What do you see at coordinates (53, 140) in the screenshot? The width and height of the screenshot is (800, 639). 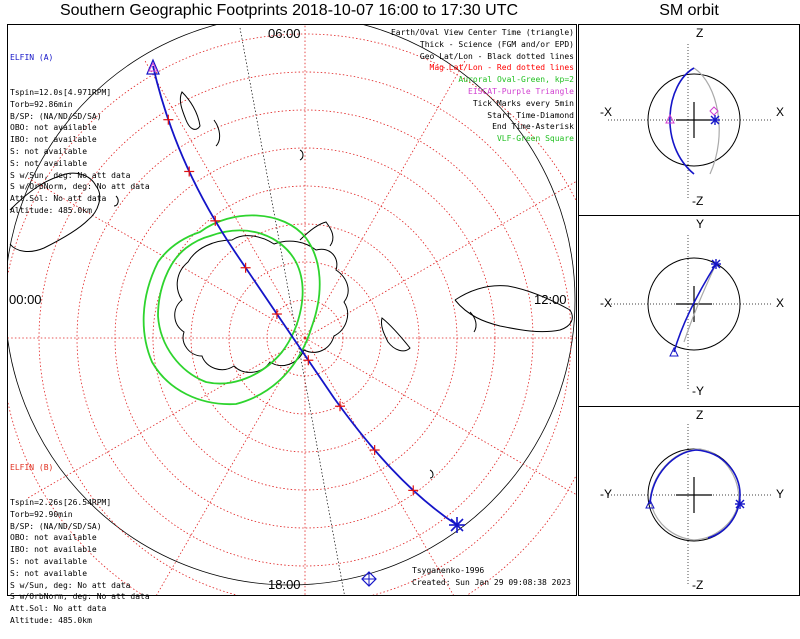 I see `elfin-a-line: IBO: not available` at bounding box center [53, 140].